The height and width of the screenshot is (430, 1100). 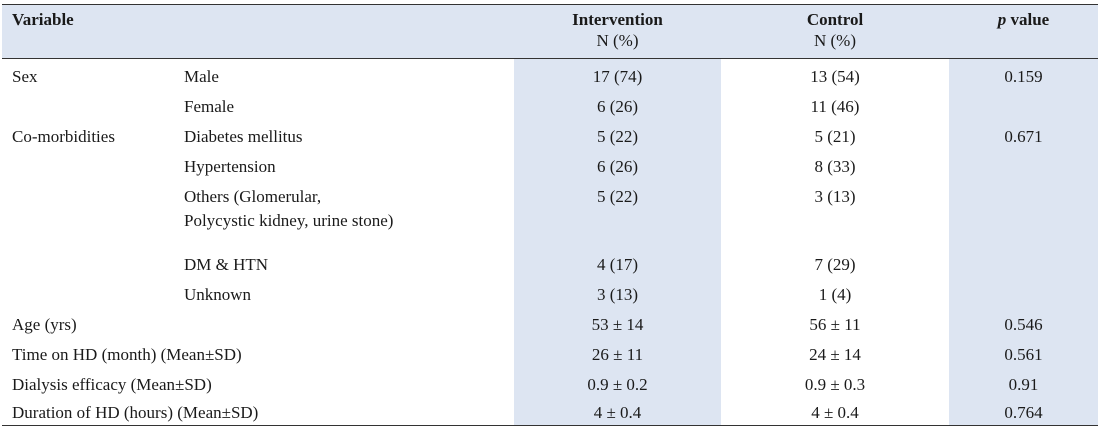 I want to click on header-intervention: Intervention, so click(x=617, y=19).